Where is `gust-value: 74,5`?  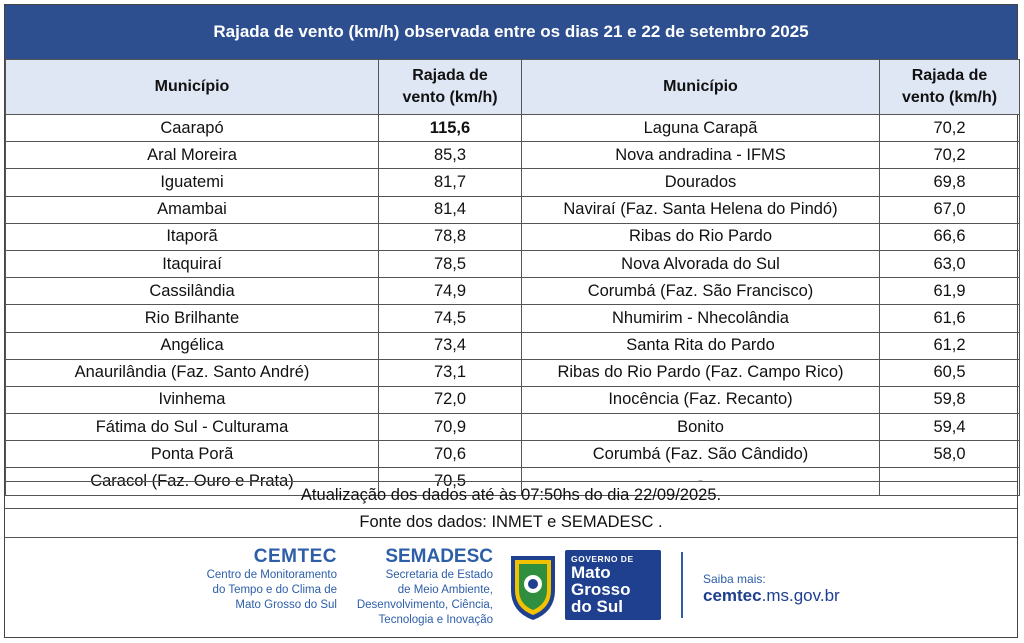
gust-value: 74,5 is located at coordinates (450, 318).